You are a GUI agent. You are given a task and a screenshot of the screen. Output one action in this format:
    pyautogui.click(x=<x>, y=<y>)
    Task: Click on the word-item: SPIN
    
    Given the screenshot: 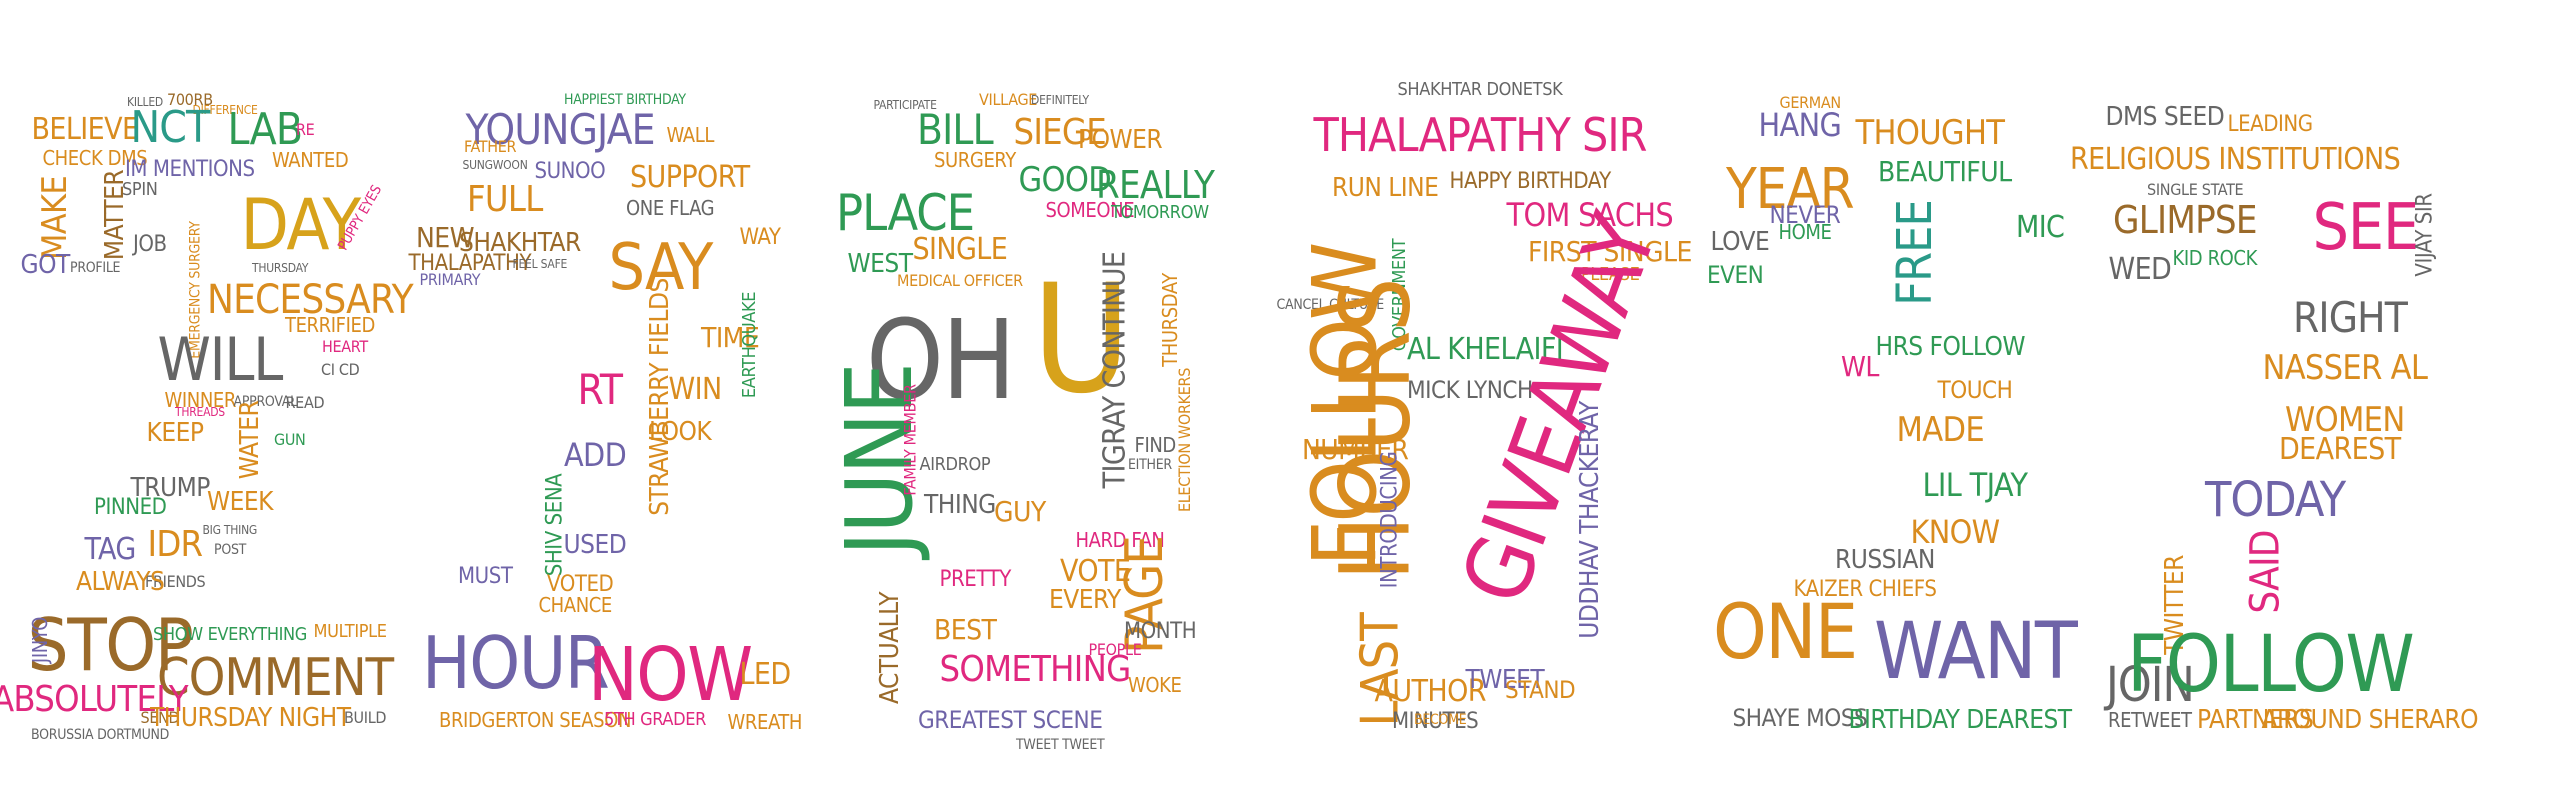 What is the action you would take?
    pyautogui.click(x=140, y=189)
    